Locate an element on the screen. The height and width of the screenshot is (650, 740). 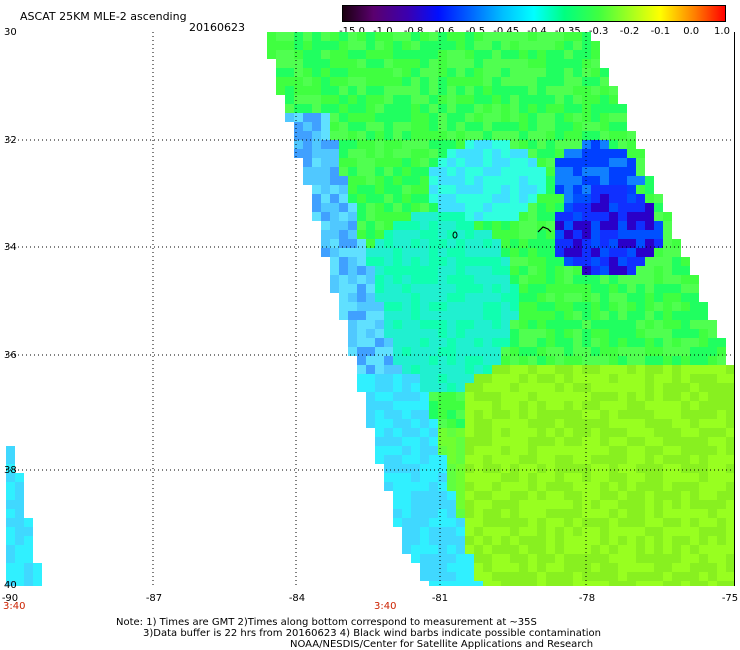
colorbar-label: -0.5 is located at coordinates (475, 31).